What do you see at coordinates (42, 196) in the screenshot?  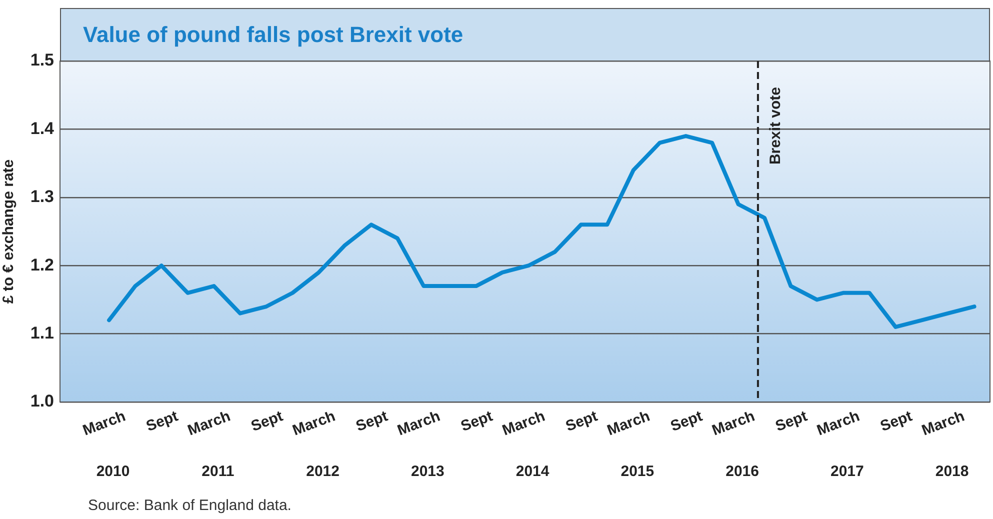 I see `y-tick-label: 1.3` at bounding box center [42, 196].